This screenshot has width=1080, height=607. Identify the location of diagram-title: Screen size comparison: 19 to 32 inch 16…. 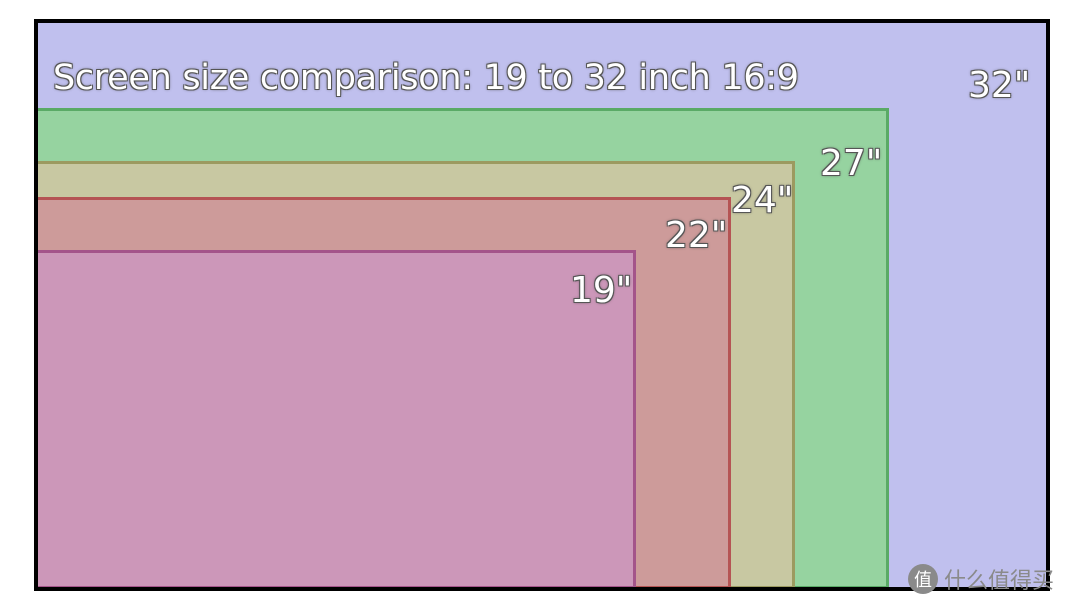
(426, 78).